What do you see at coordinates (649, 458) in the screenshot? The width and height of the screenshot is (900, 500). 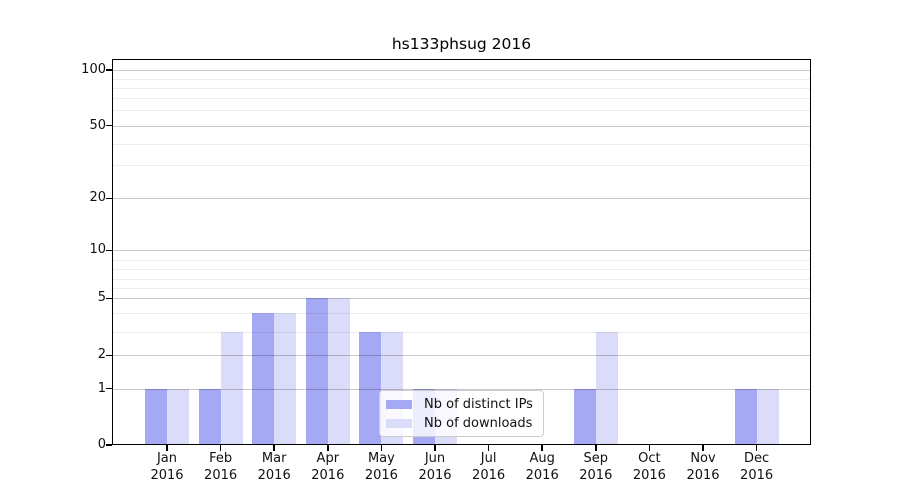 I see `x-tick-month: Oct` at bounding box center [649, 458].